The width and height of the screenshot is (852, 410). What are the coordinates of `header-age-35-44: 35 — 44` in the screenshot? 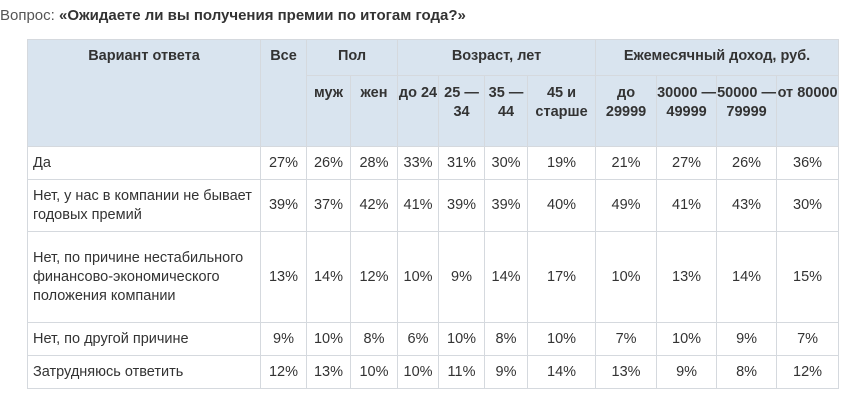 It's located at (506, 111).